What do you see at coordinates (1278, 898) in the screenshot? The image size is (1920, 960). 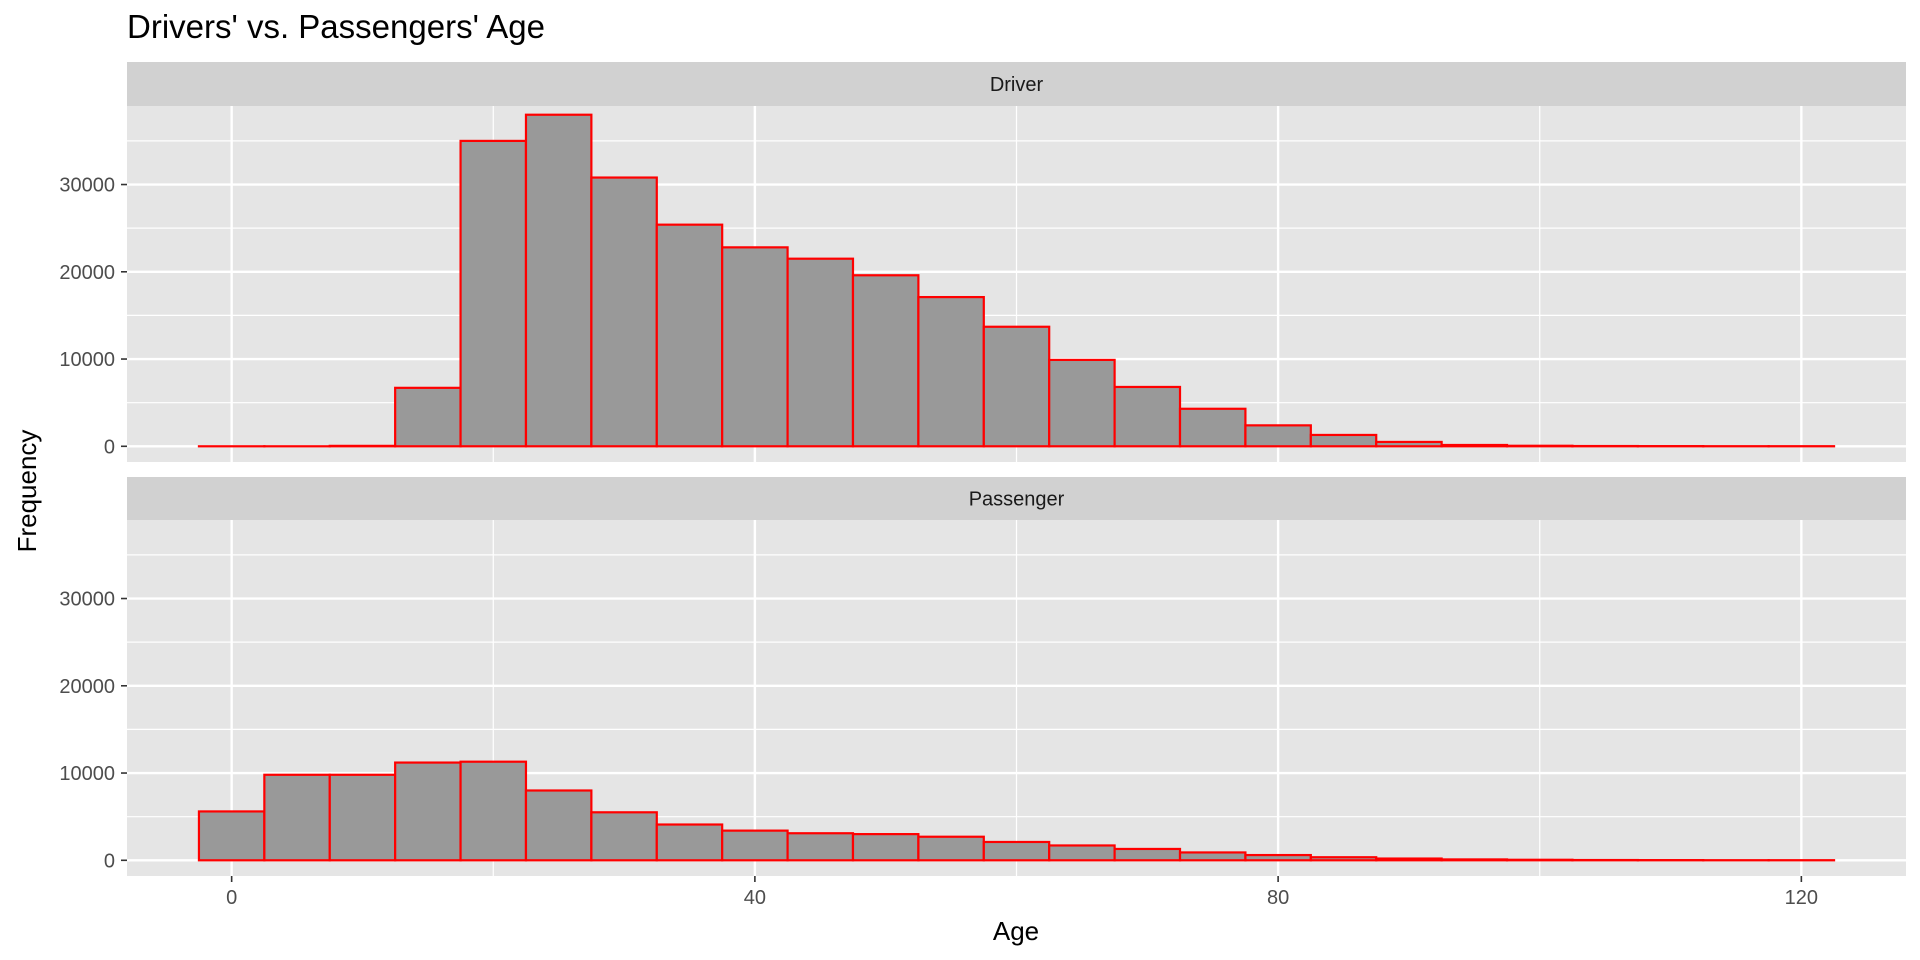 I see `x-tick-label: 80` at bounding box center [1278, 898].